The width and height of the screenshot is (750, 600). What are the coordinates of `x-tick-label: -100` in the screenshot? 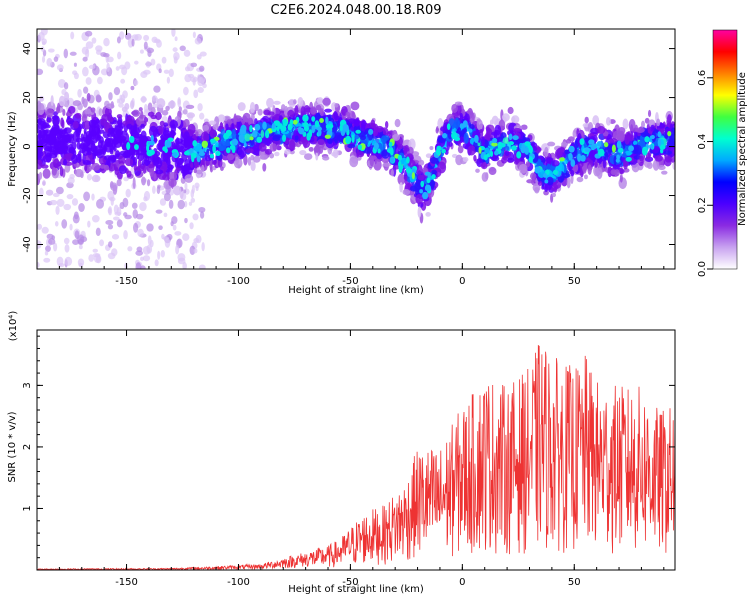 It's located at (238, 582).